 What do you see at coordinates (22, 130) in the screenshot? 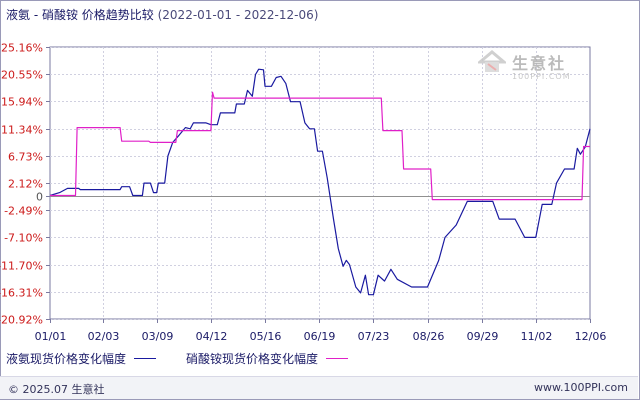
I see `y-tick-label: 11.34%` at bounding box center [22, 130].